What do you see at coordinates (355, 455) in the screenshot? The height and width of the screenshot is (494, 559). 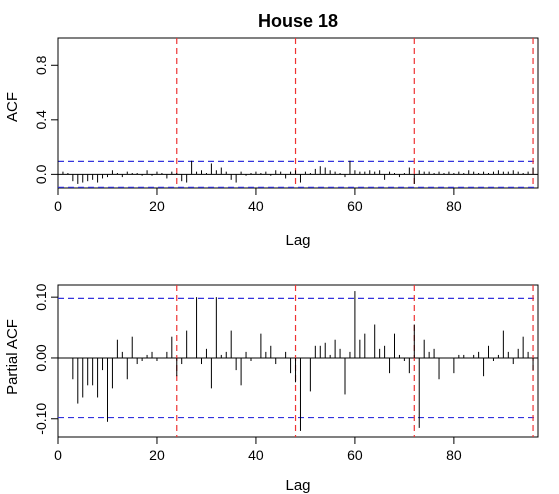 I see `pacf-x-tick-label: 60` at bounding box center [355, 455].